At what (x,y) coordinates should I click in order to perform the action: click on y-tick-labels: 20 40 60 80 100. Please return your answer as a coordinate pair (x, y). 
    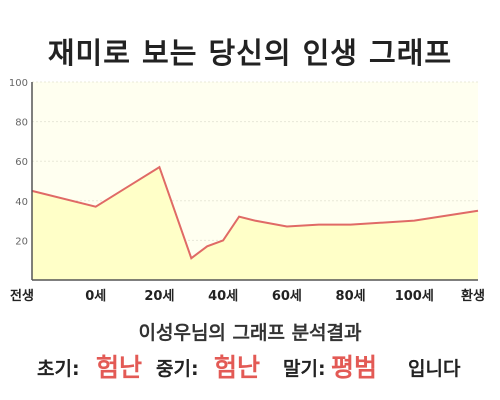
    Looking at the image, I should click on (18, 162).